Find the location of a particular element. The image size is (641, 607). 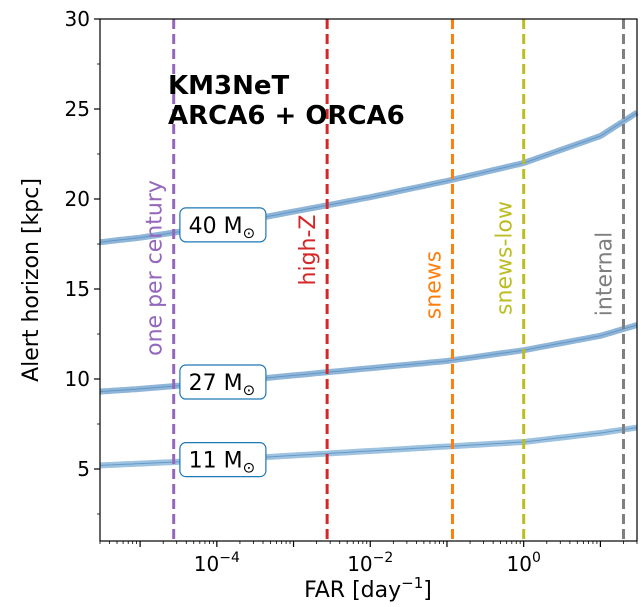

y-tick-label-0: 5 is located at coordinates (83, 469).